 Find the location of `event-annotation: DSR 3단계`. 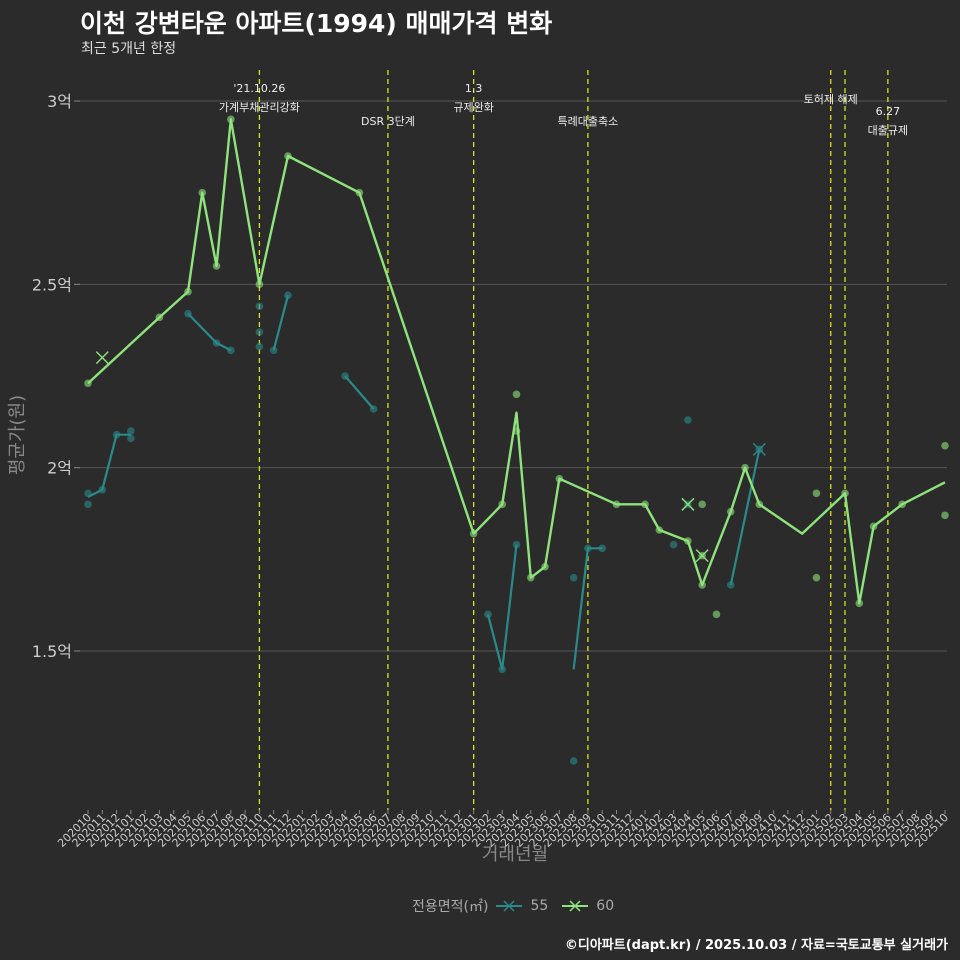

event-annotation: DSR 3단계 is located at coordinates (388, 121).